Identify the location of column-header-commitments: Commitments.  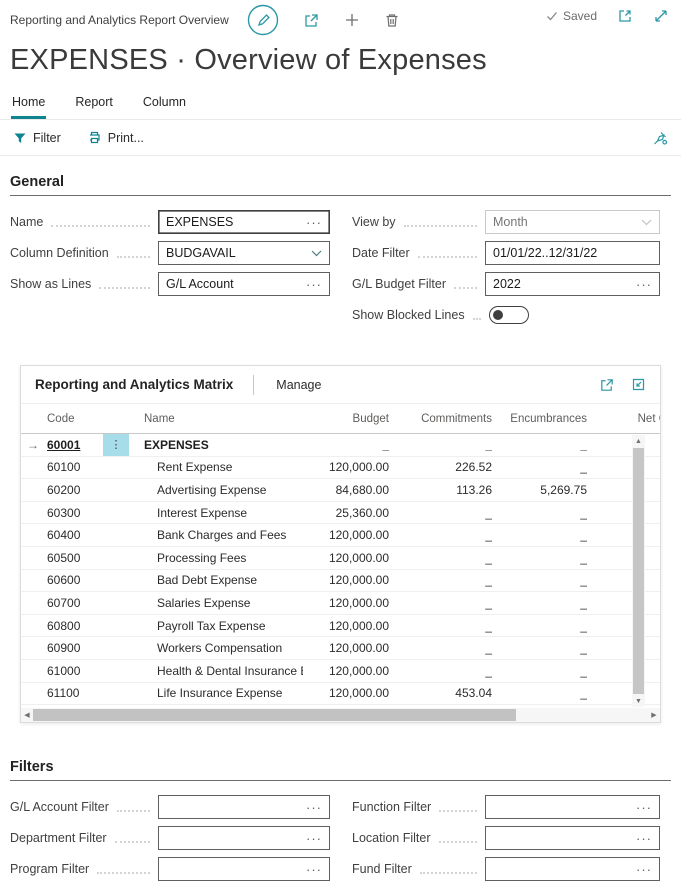
(456, 418).